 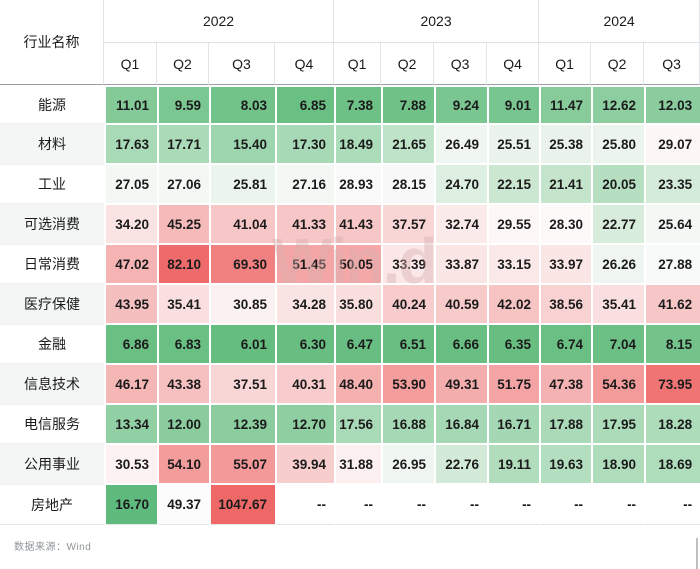 I want to click on heatmap-cell: 40.59, so click(x=461, y=305).